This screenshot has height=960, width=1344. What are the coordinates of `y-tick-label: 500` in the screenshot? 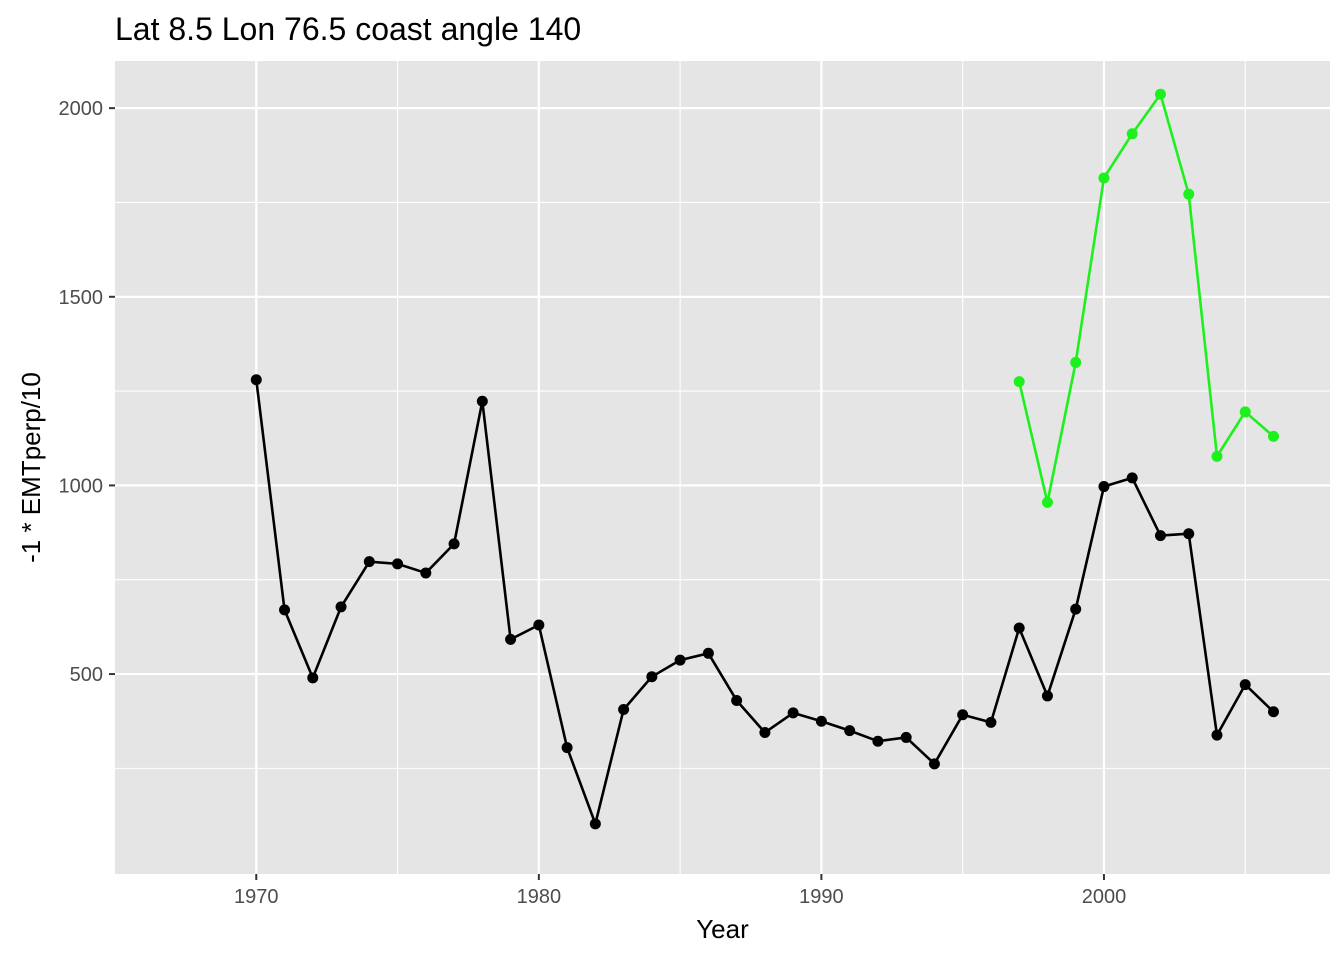 It's located at (86, 675).